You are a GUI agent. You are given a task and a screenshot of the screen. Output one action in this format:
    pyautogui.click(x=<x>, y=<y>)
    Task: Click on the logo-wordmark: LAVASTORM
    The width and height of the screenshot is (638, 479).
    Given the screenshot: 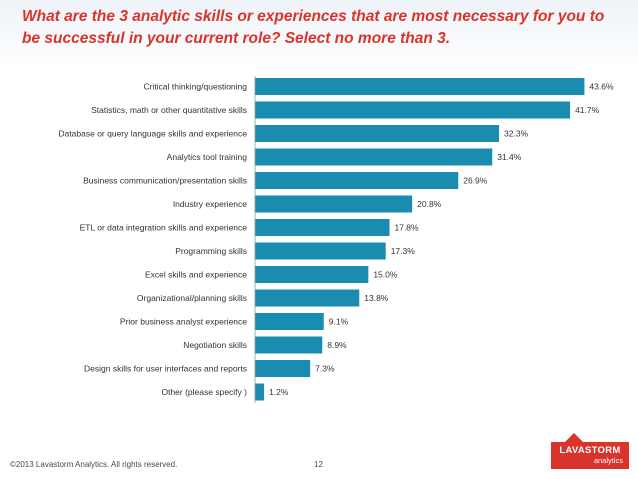 What is the action you would take?
    pyautogui.click(x=590, y=450)
    